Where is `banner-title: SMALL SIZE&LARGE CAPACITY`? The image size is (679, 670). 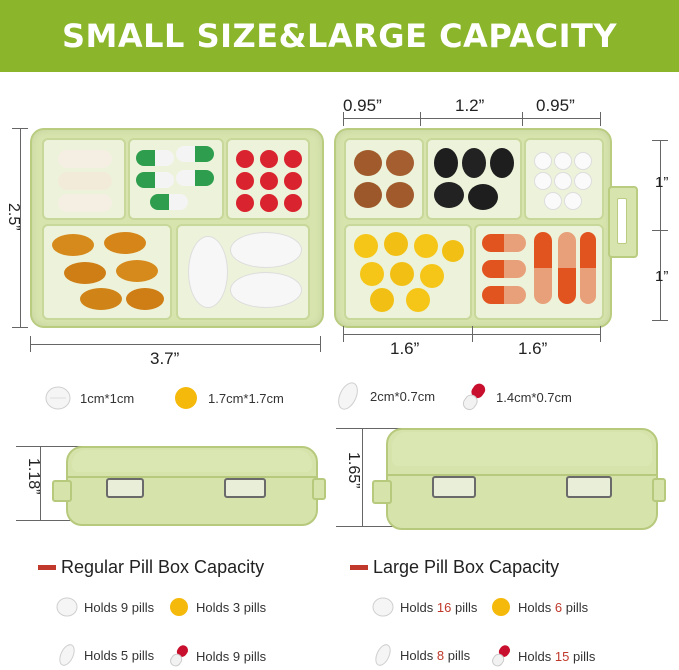
banner-title: SMALL SIZE&LARGE CAPACITY is located at coordinates (339, 36).